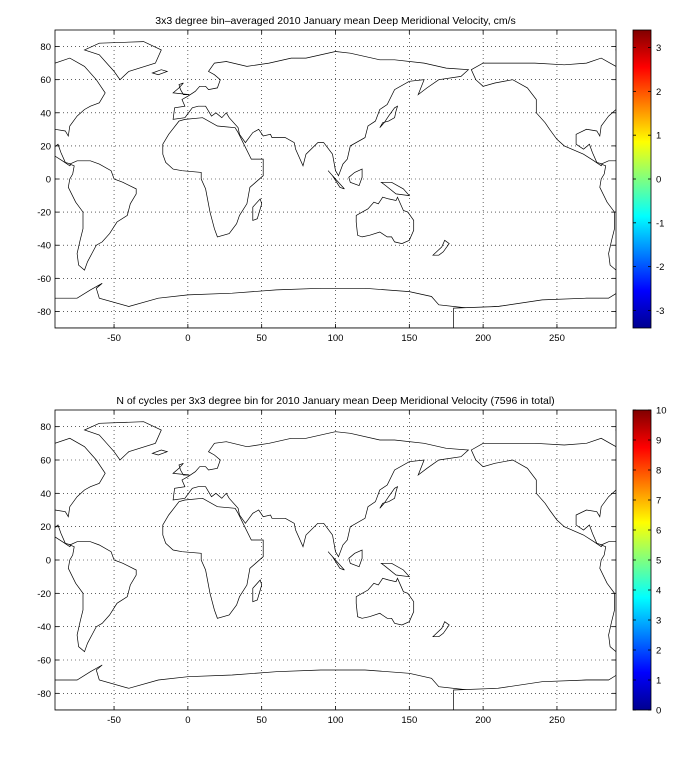 Image resolution: width=696 pixels, height=765 pixels. I want to click on colorbar-tick-label: 8, so click(658, 471).